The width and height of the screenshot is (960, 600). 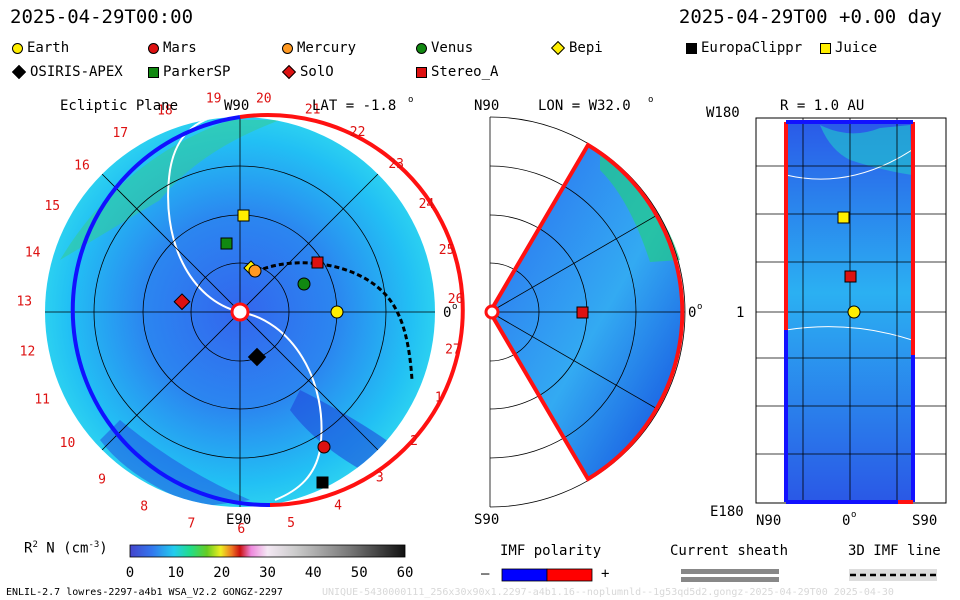 I want to click on radial-earth-marker, so click(x=854, y=312).